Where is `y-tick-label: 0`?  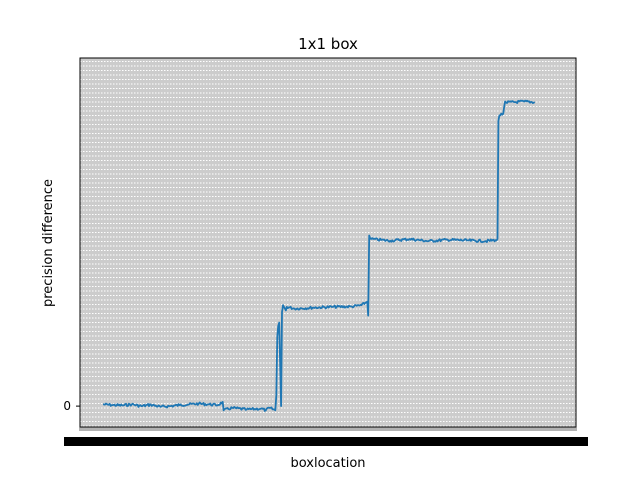
y-tick-label: 0 is located at coordinates (67, 406).